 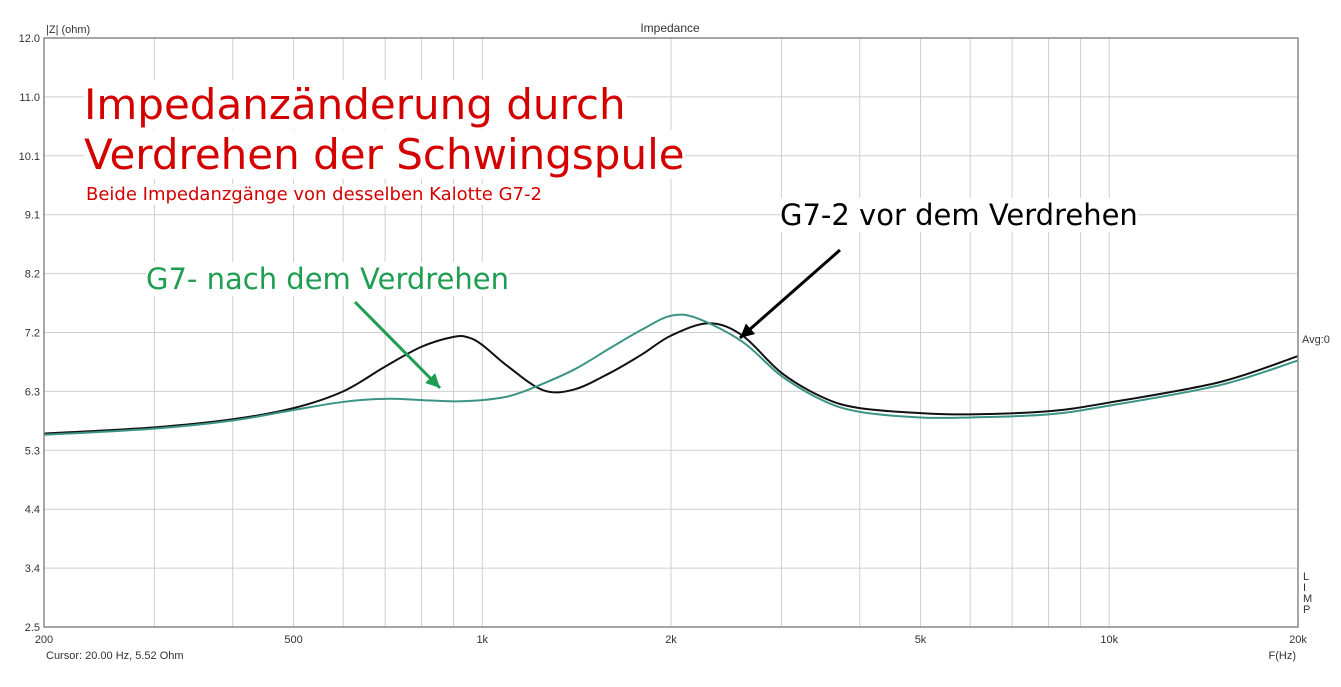 I want to click on limp-letter: I, so click(x=1304, y=588).